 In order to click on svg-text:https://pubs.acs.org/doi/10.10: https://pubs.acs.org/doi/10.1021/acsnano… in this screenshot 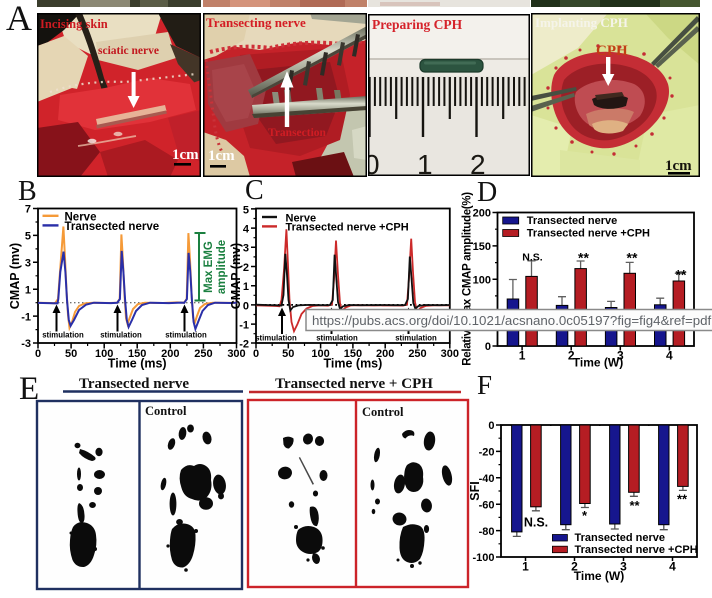, I will do `click(512, 320)`.